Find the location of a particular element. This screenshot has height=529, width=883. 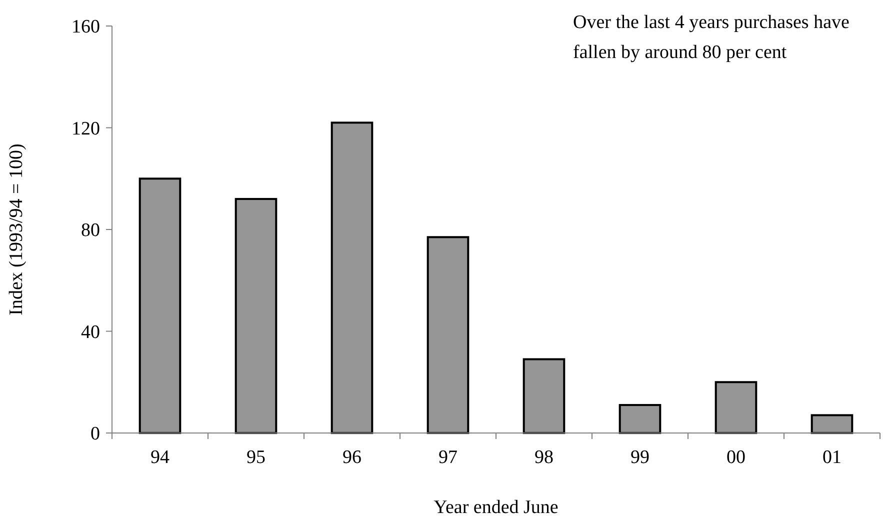

y-tick-label: 80 is located at coordinates (90, 231).